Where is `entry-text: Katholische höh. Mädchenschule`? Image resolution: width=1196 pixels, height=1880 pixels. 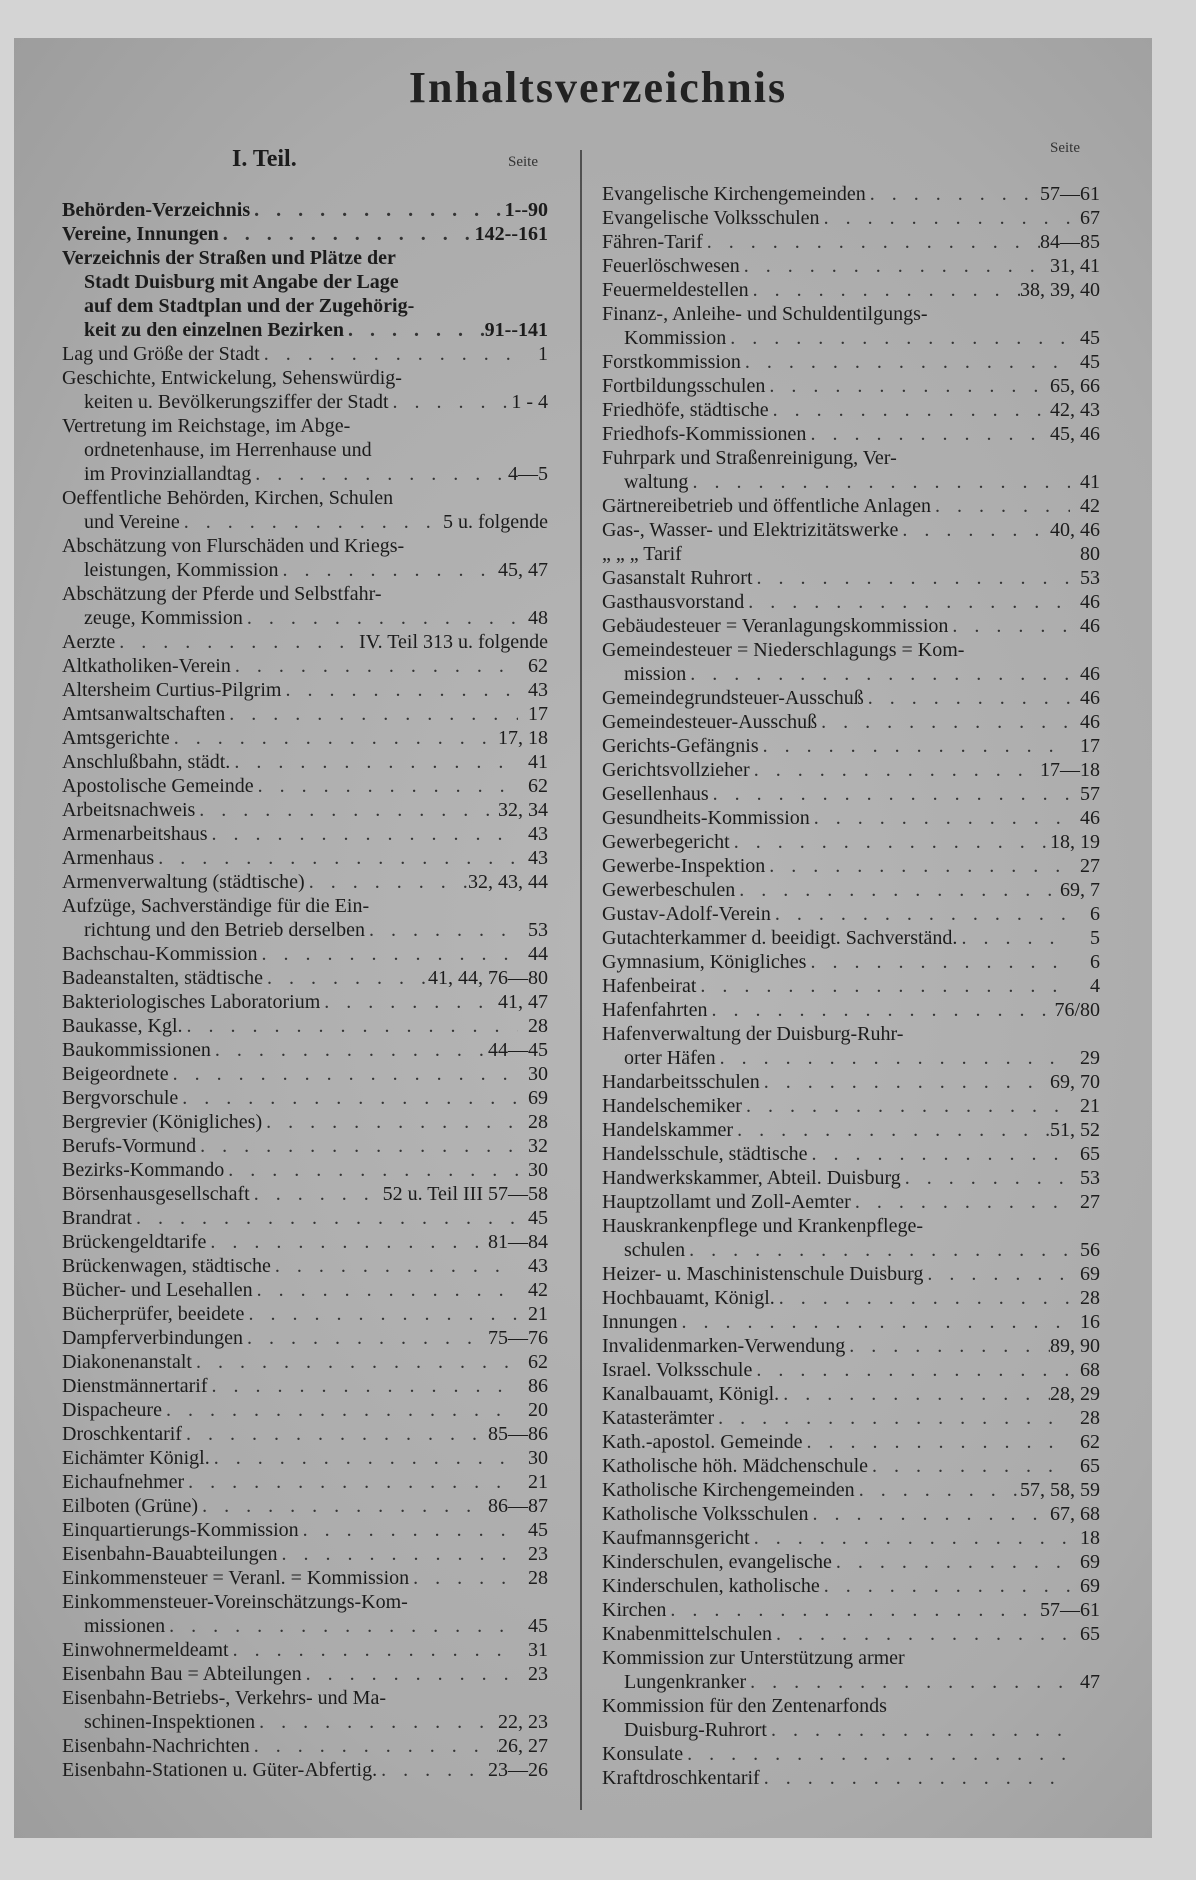
entry-text: Katholische höh. Mädchenschule is located at coordinates (735, 1466).